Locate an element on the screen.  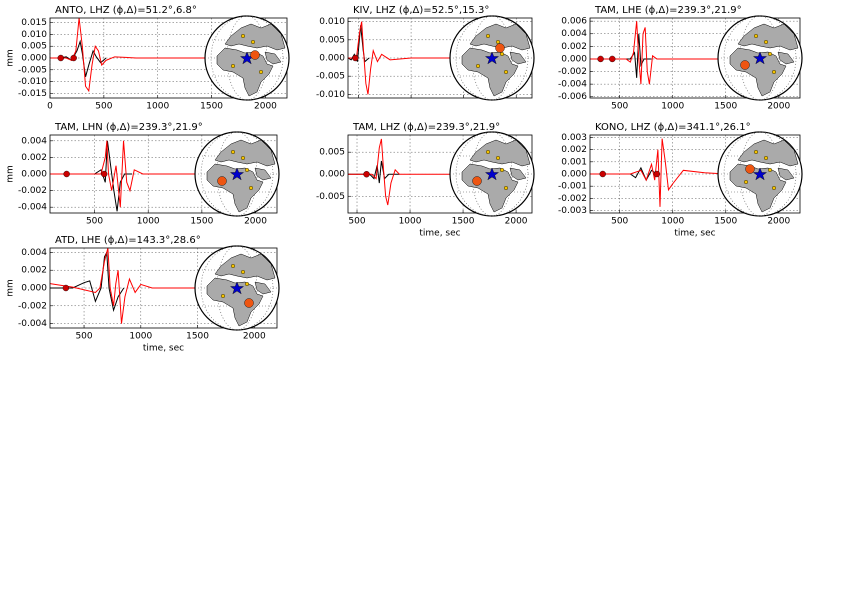
y-tick-label: -0.010 is located at coordinates (32, 82).